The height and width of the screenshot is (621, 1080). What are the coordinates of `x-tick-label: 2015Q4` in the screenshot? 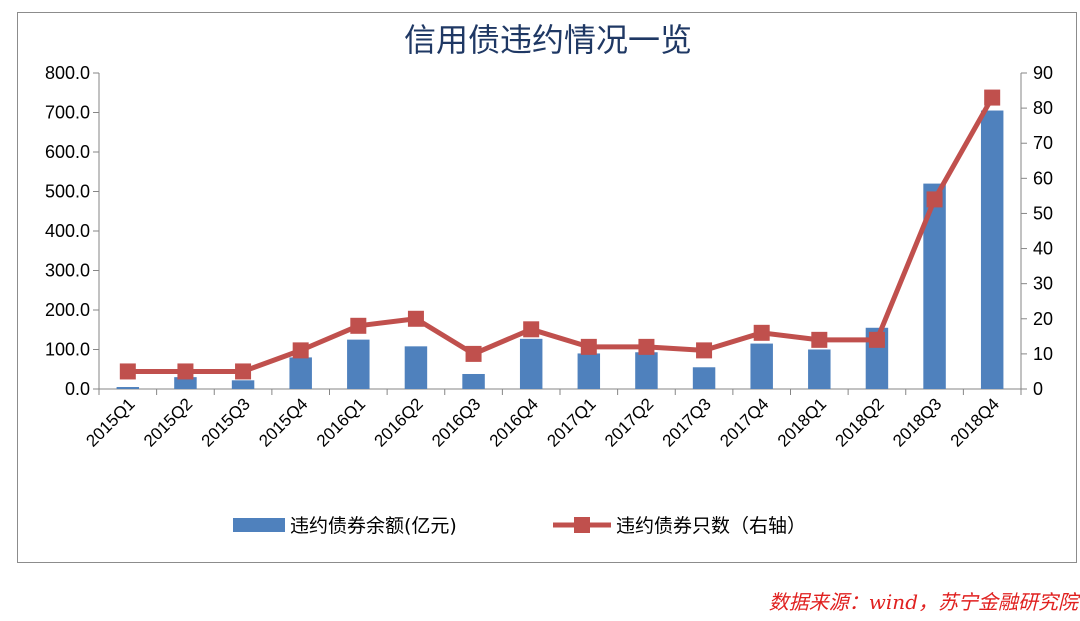 It's located at (283, 422).